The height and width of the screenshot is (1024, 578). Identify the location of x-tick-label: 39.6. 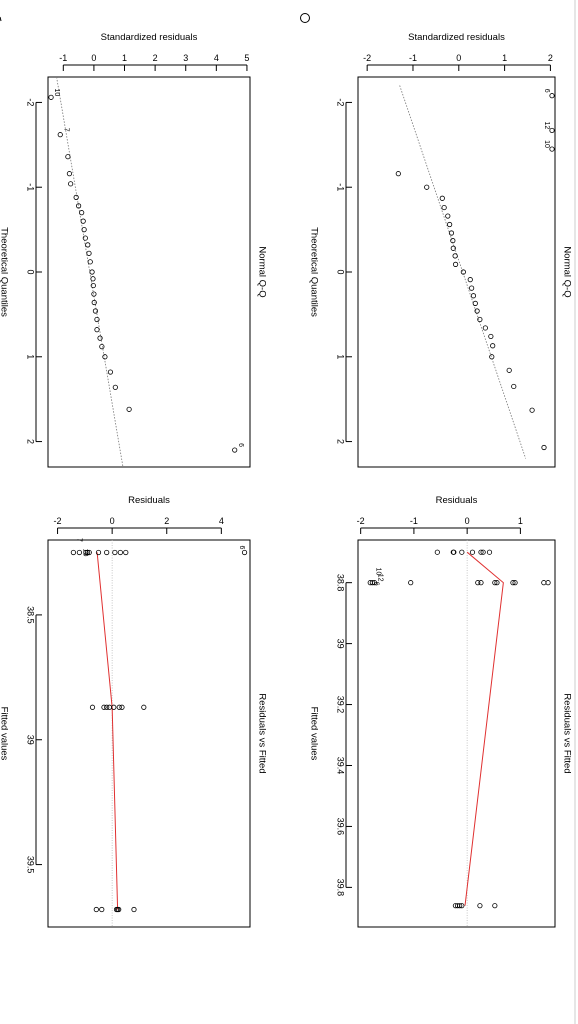
(341, 827).